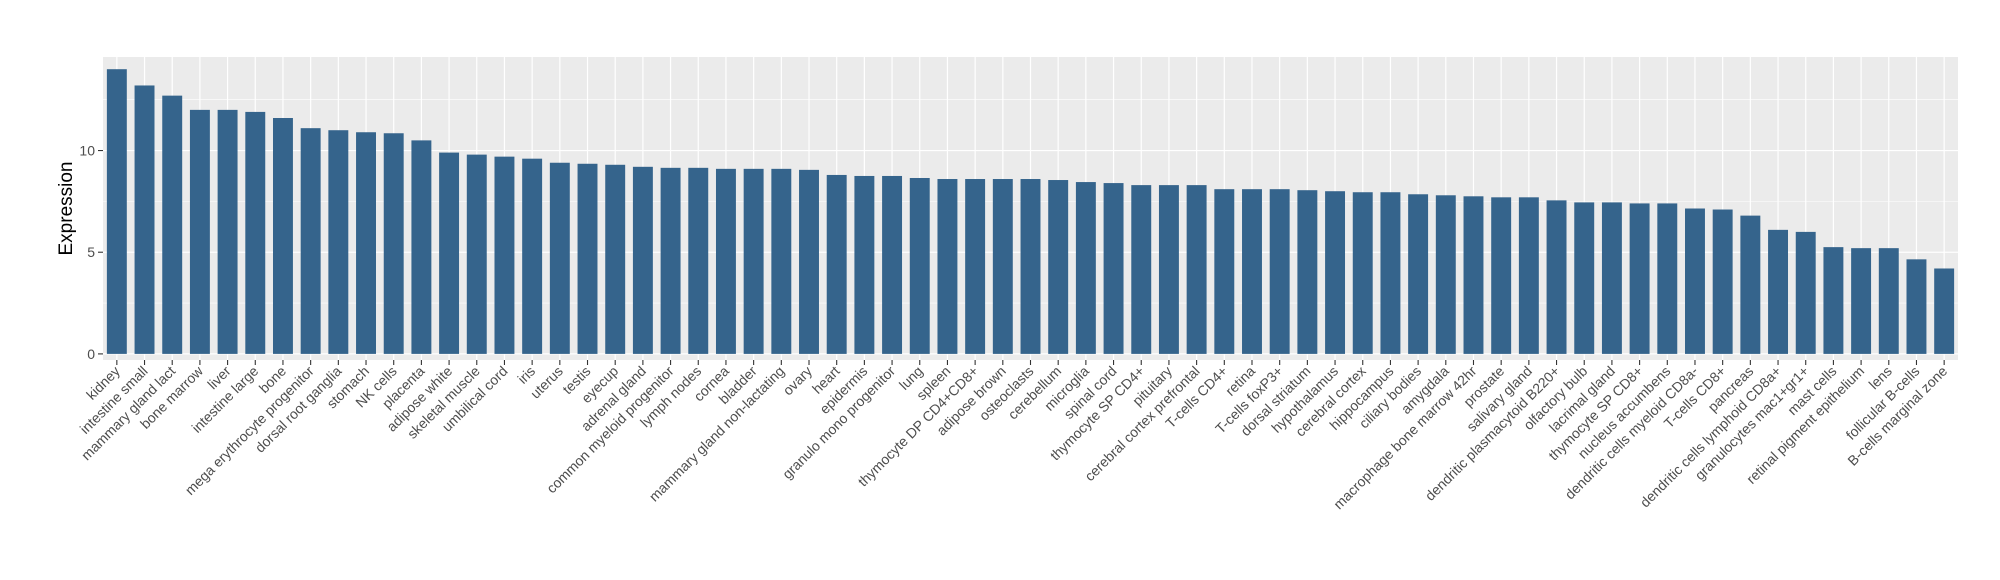 Image resolution: width=2000 pixels, height=580 pixels. What do you see at coordinates (87, 151) in the screenshot?
I see `y-tick-label: 10` at bounding box center [87, 151].